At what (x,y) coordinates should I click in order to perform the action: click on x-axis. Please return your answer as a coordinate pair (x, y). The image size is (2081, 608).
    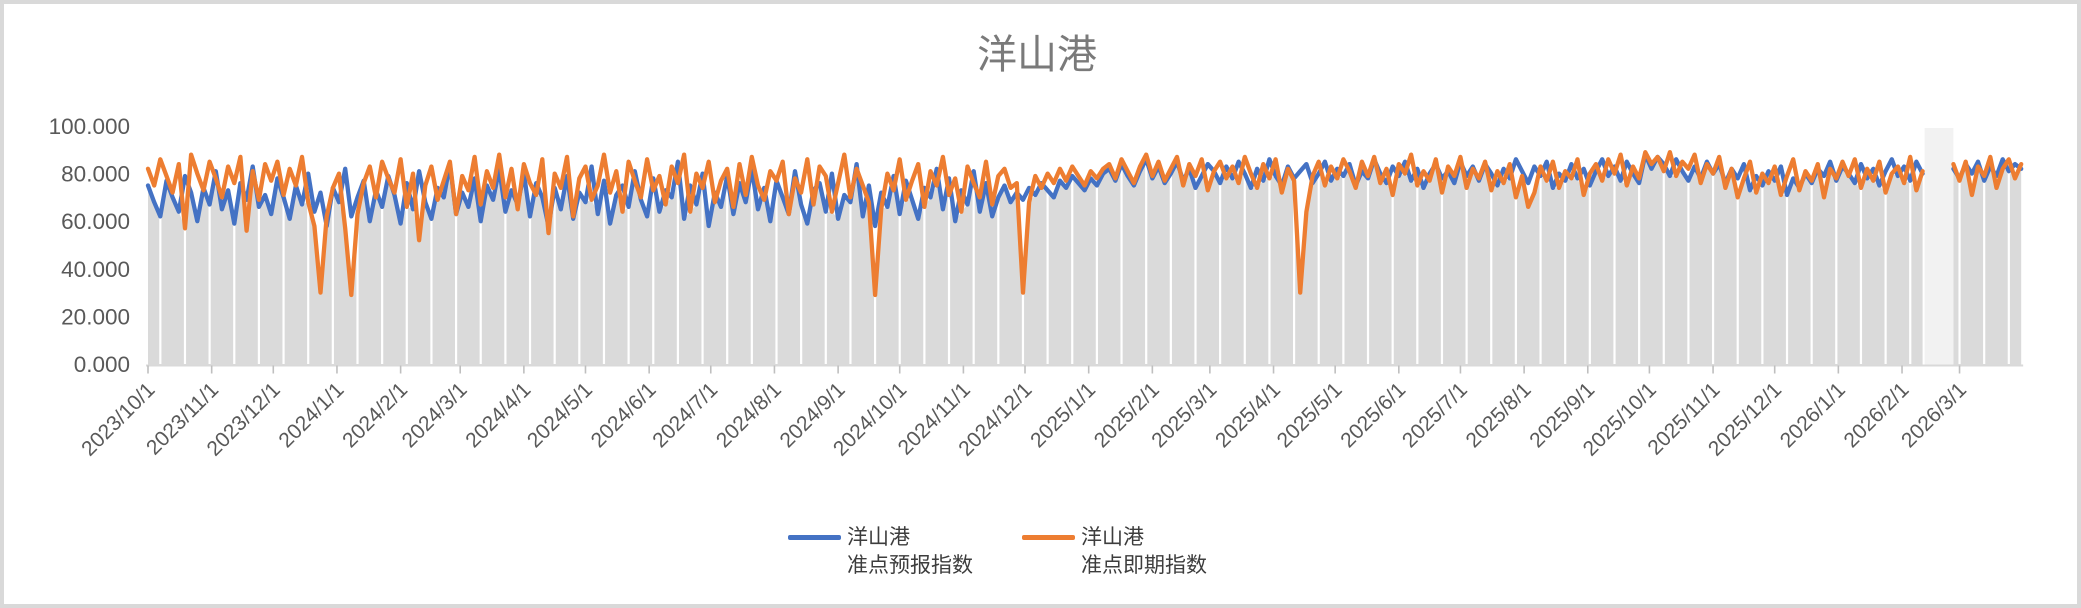
    Looking at the image, I should click on (1085, 369).